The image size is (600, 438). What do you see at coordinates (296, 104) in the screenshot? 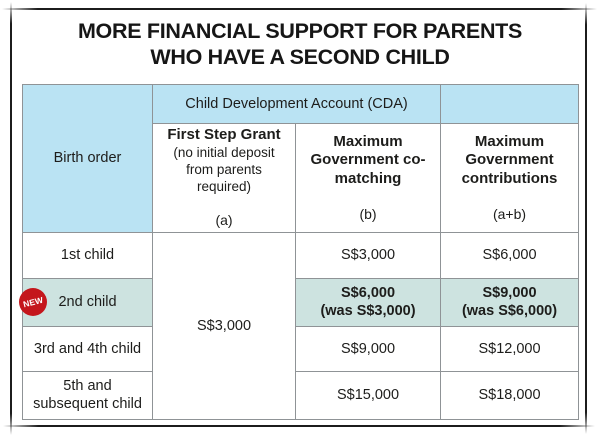
I see `header-cda-group: Child Development Account (CDA)` at bounding box center [296, 104].